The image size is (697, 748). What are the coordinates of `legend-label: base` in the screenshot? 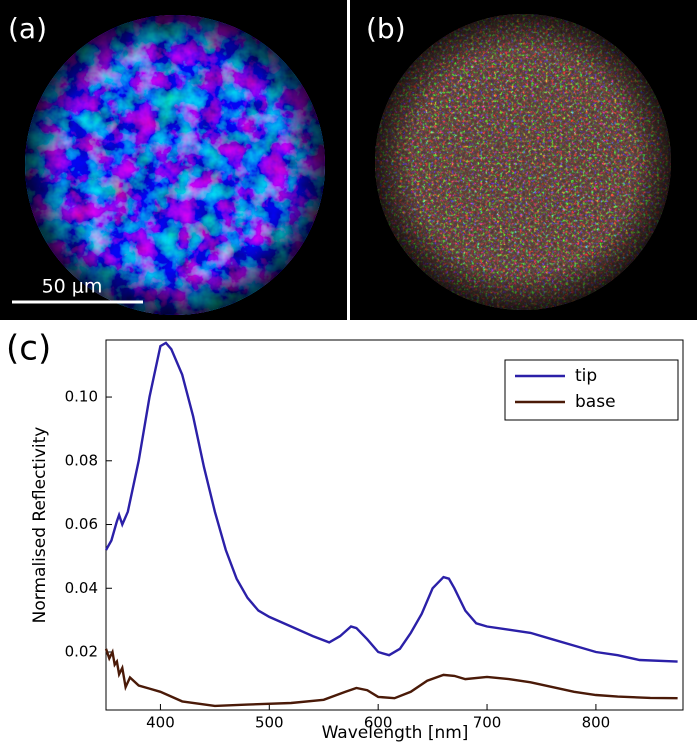 It's located at (595, 402).